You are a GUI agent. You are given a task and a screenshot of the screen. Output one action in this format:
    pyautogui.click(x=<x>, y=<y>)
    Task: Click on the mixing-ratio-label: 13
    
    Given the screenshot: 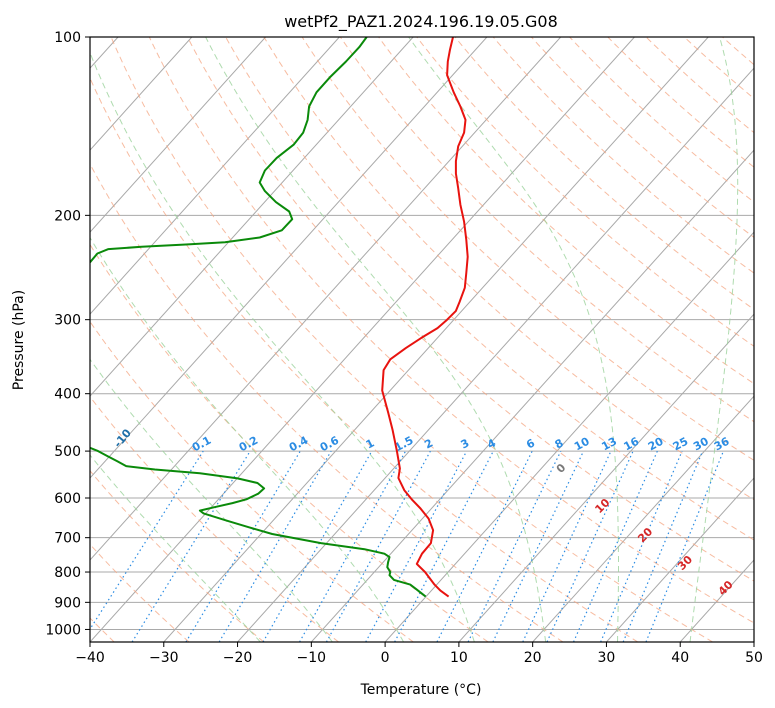 What is the action you would take?
    pyautogui.click(x=609, y=444)
    